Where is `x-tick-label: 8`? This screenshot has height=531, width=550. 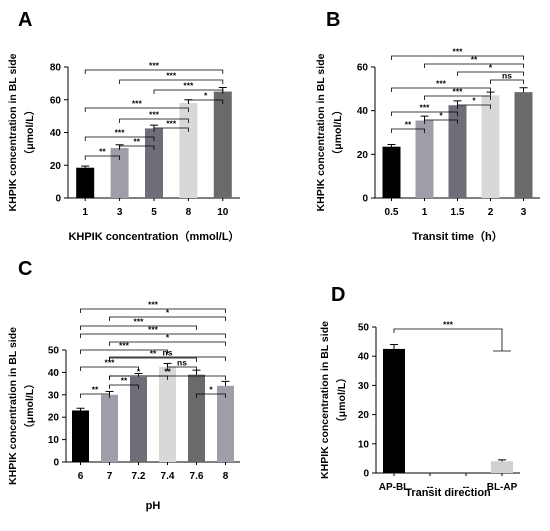
x-tick-label: 8 is located at coordinates (189, 212).